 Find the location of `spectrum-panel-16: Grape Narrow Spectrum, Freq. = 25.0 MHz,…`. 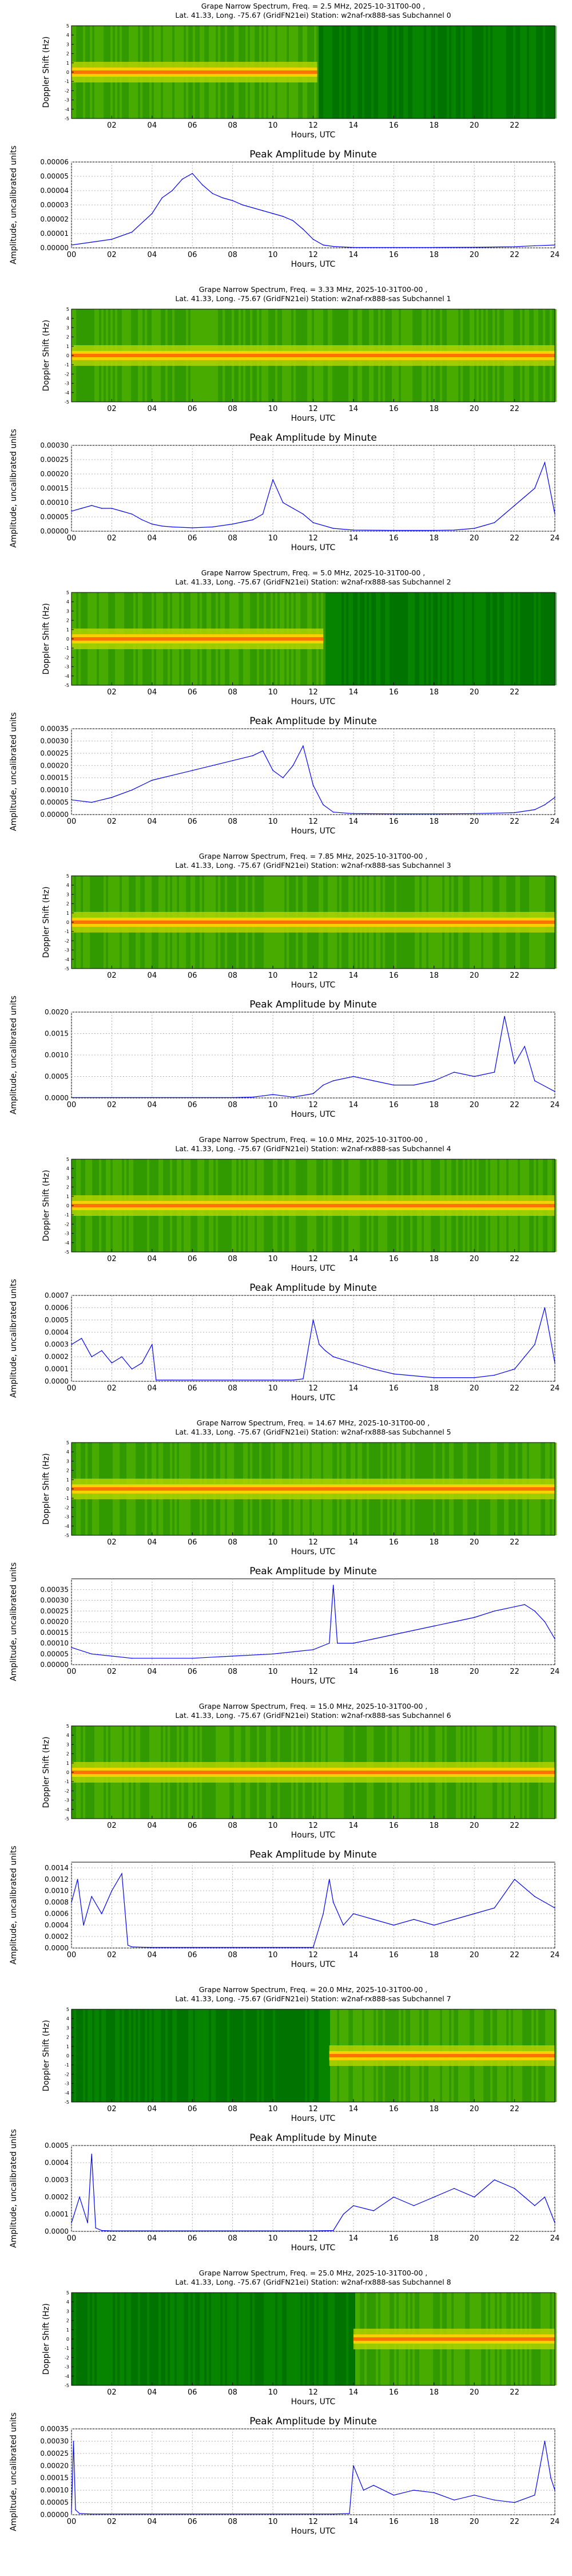

spectrum-panel-16: Grape Narrow Spectrum, Freq. = 25.0 MHz,… is located at coordinates (299, 2338).